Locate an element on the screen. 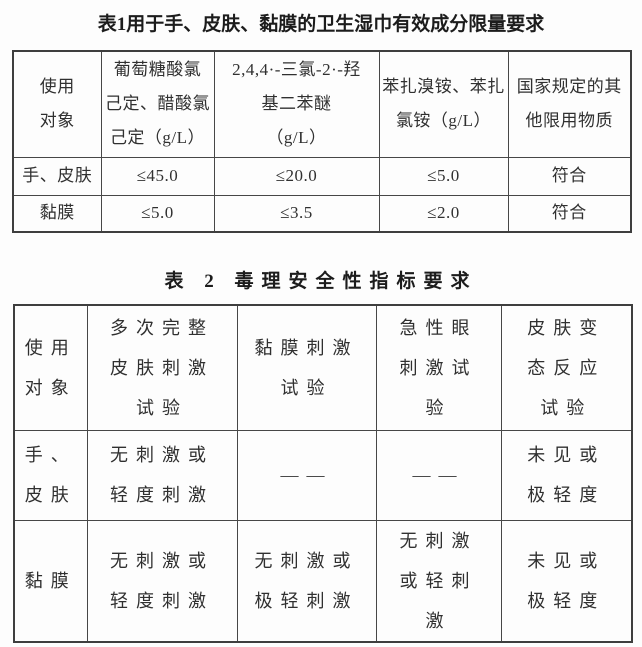  table1-row-mucosa: 黏膜 ≤5.0 ≤3.5 ≤2.0 符合 is located at coordinates (322, 213).